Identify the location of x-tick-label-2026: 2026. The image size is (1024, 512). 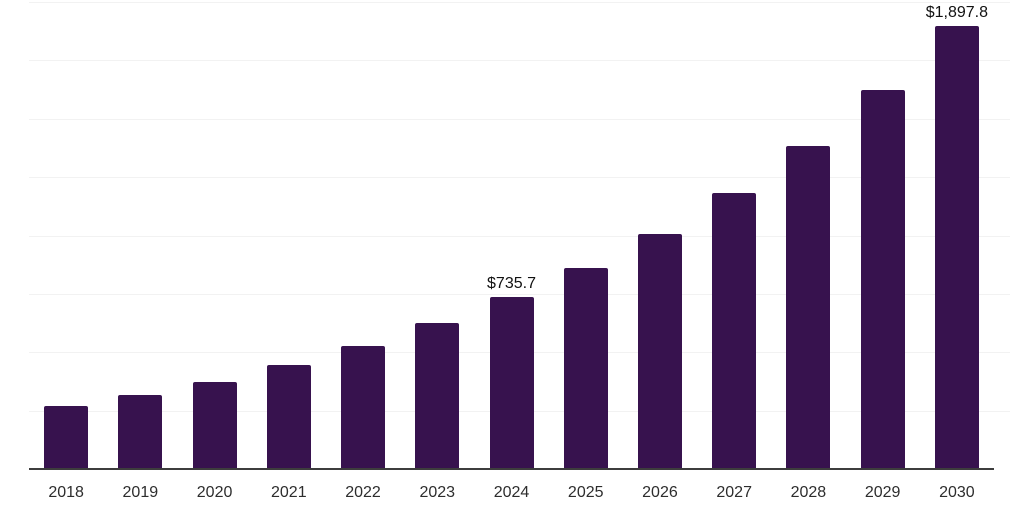
(660, 492).